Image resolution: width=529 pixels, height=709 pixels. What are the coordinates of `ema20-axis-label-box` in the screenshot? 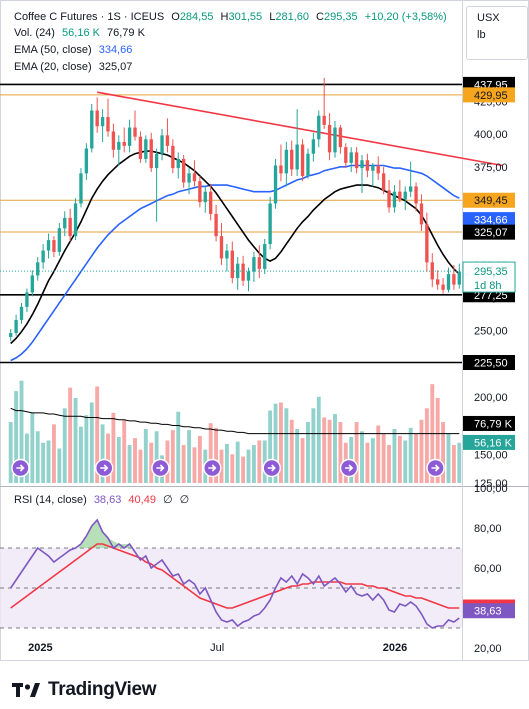 It's located at (489, 232).